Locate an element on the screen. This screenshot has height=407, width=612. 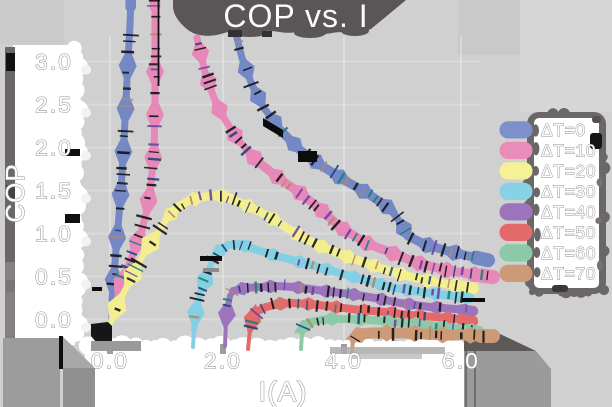
svg-text: COP vs. I is located at coordinates (295, 17).